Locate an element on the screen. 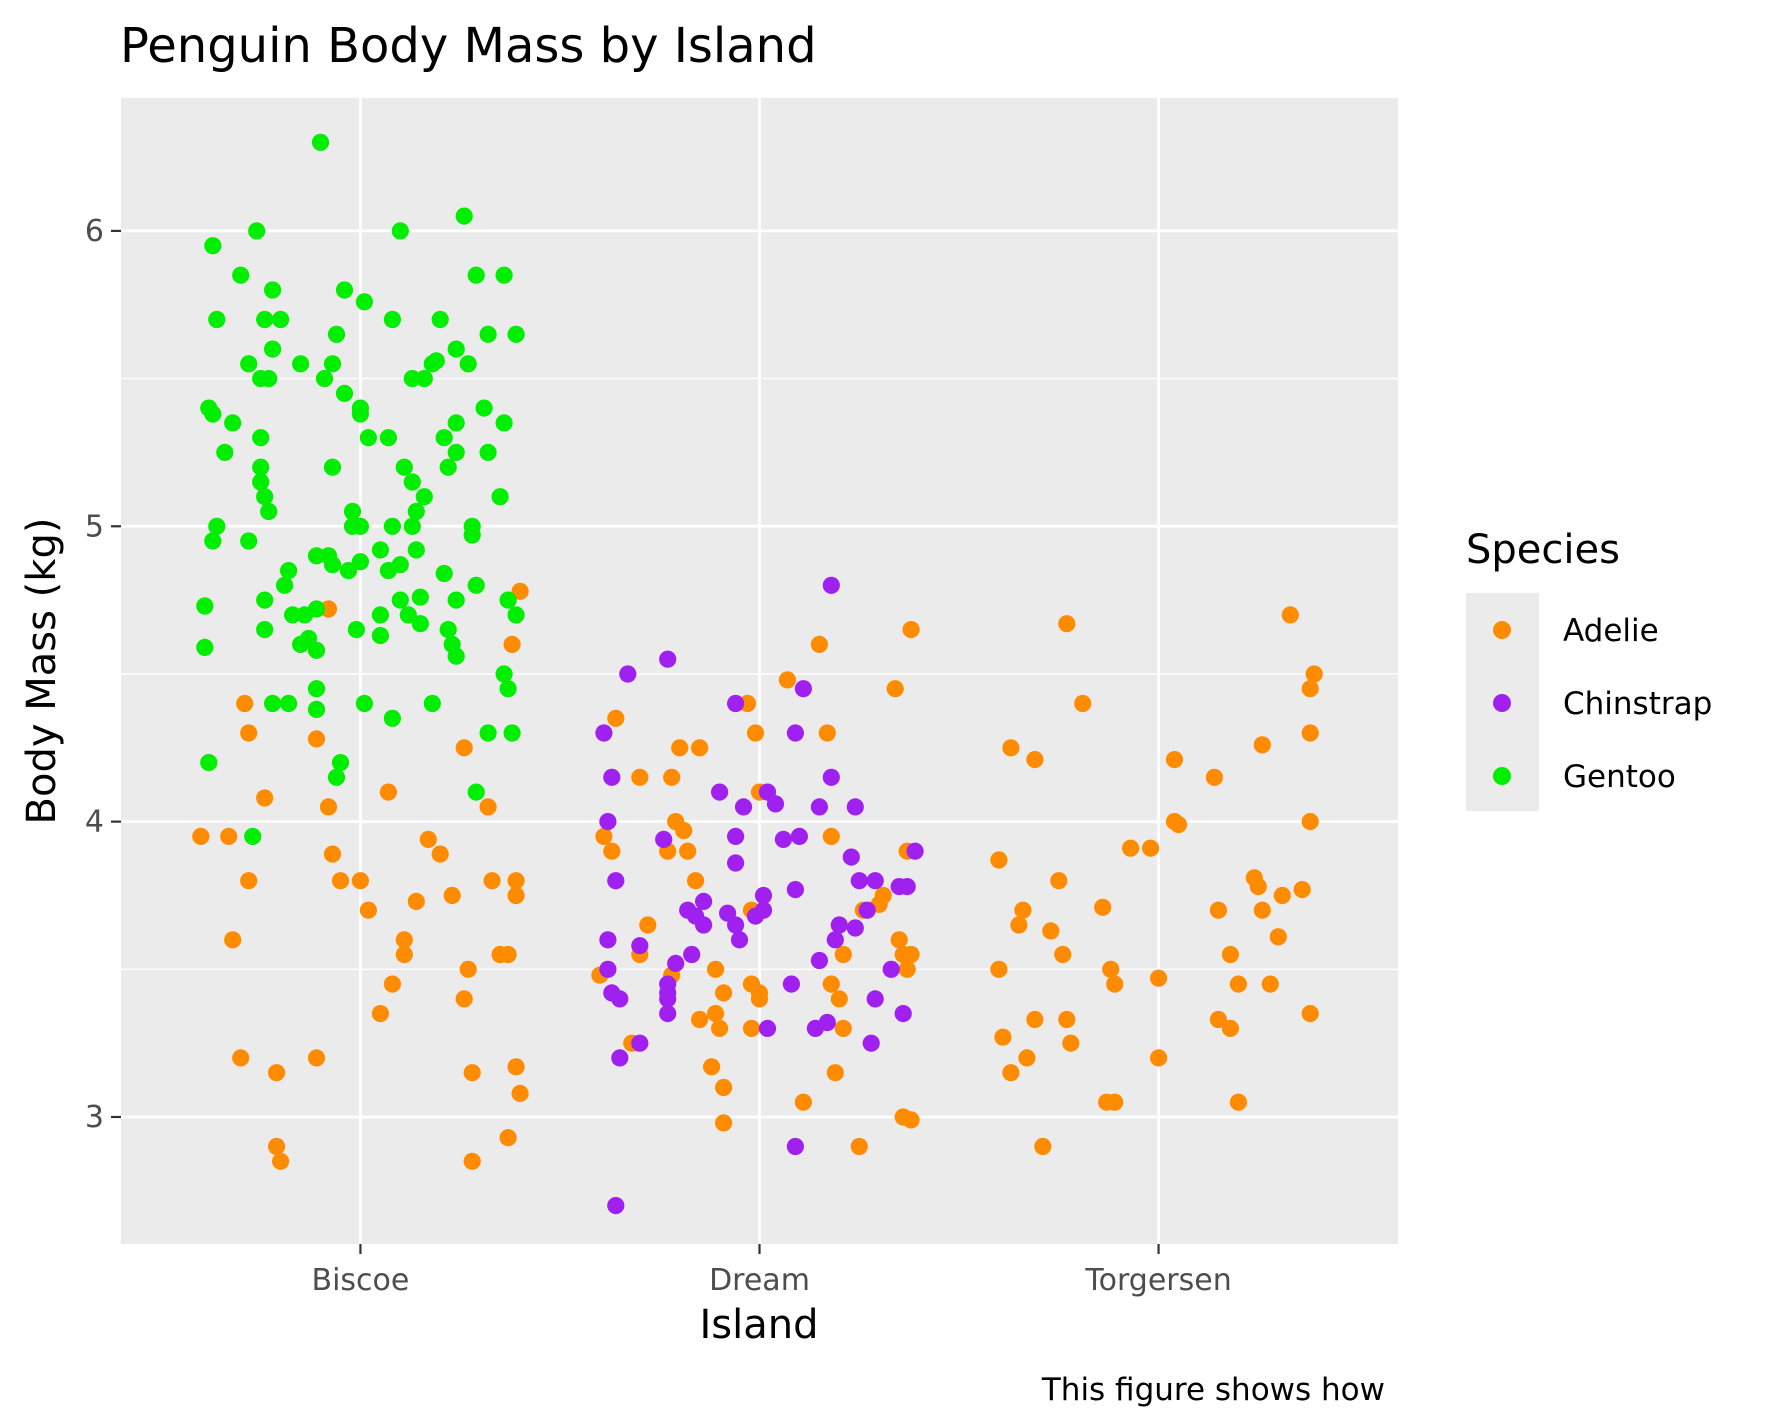  x-tick-label: Biscoe is located at coordinates (361, 1280).